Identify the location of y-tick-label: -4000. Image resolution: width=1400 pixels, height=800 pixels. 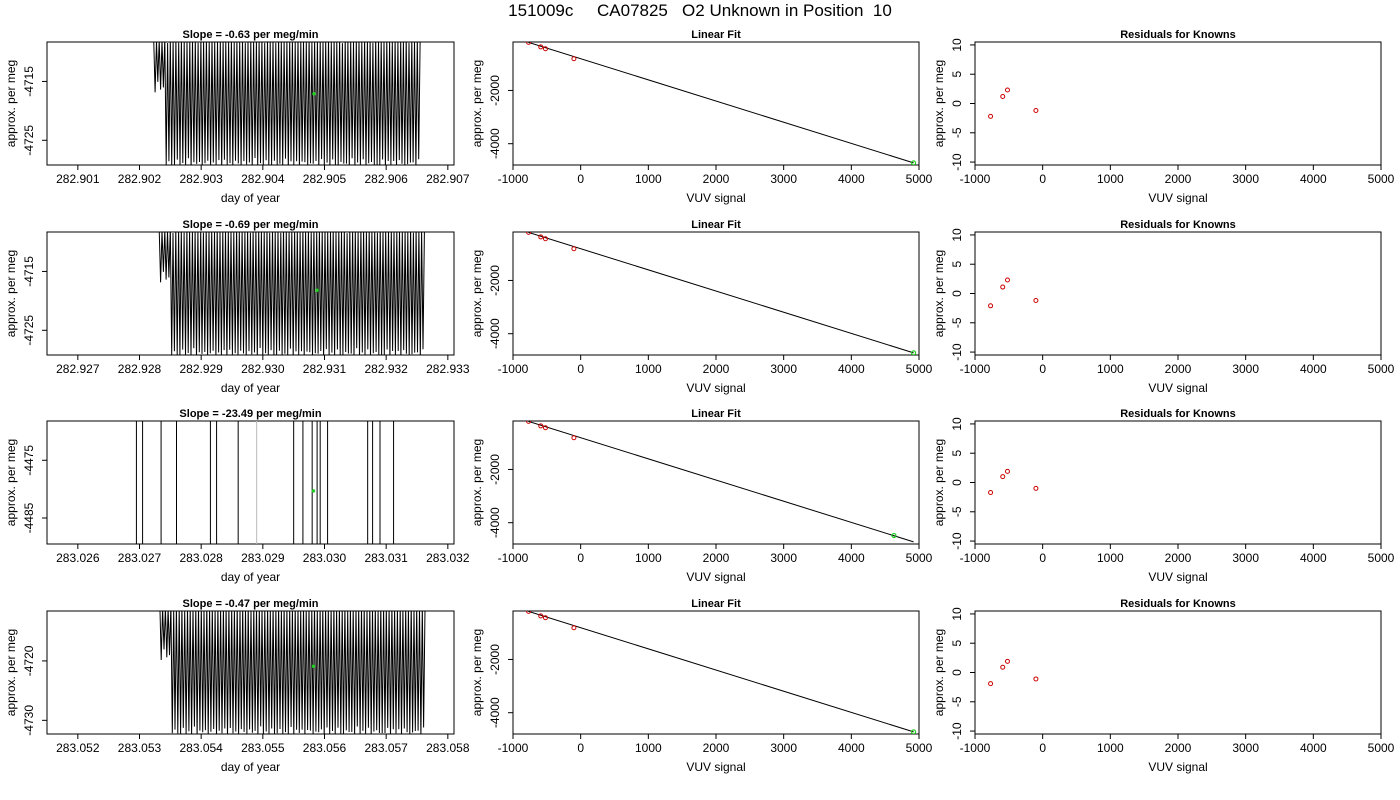
(495, 333).